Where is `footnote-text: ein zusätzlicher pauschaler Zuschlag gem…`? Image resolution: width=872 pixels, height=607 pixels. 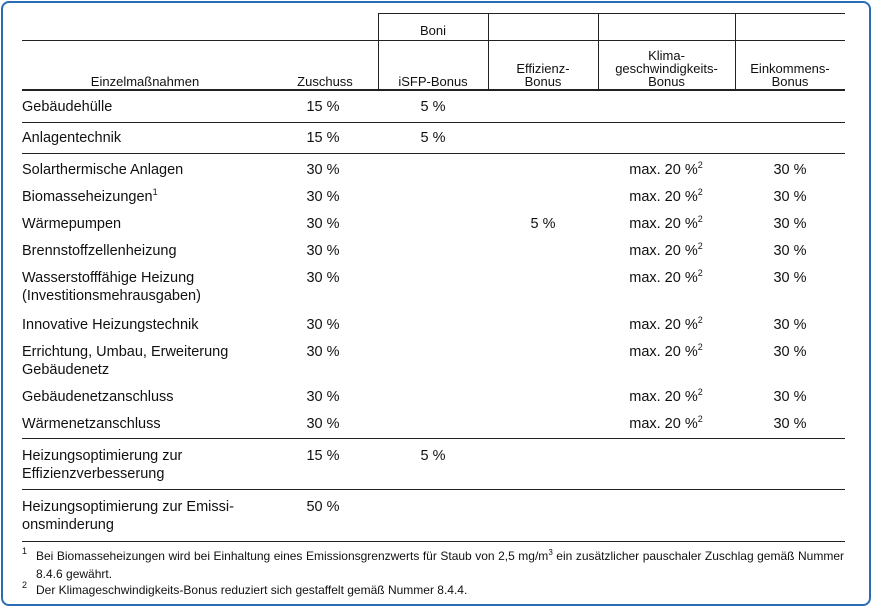
footnote-text: ein zusätzlicher pauschaler Zuschlag gem… is located at coordinates (440, 565).